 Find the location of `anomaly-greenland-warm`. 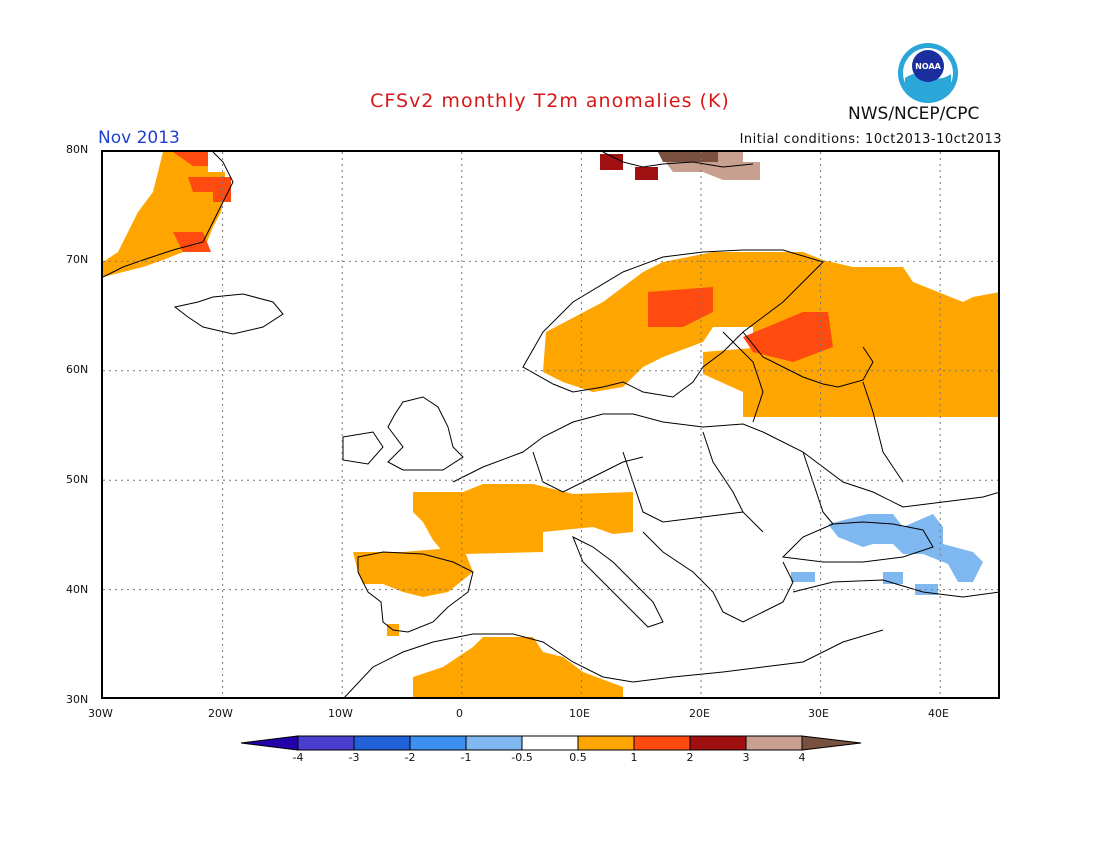

anomaly-greenland-warm is located at coordinates (202, 202).